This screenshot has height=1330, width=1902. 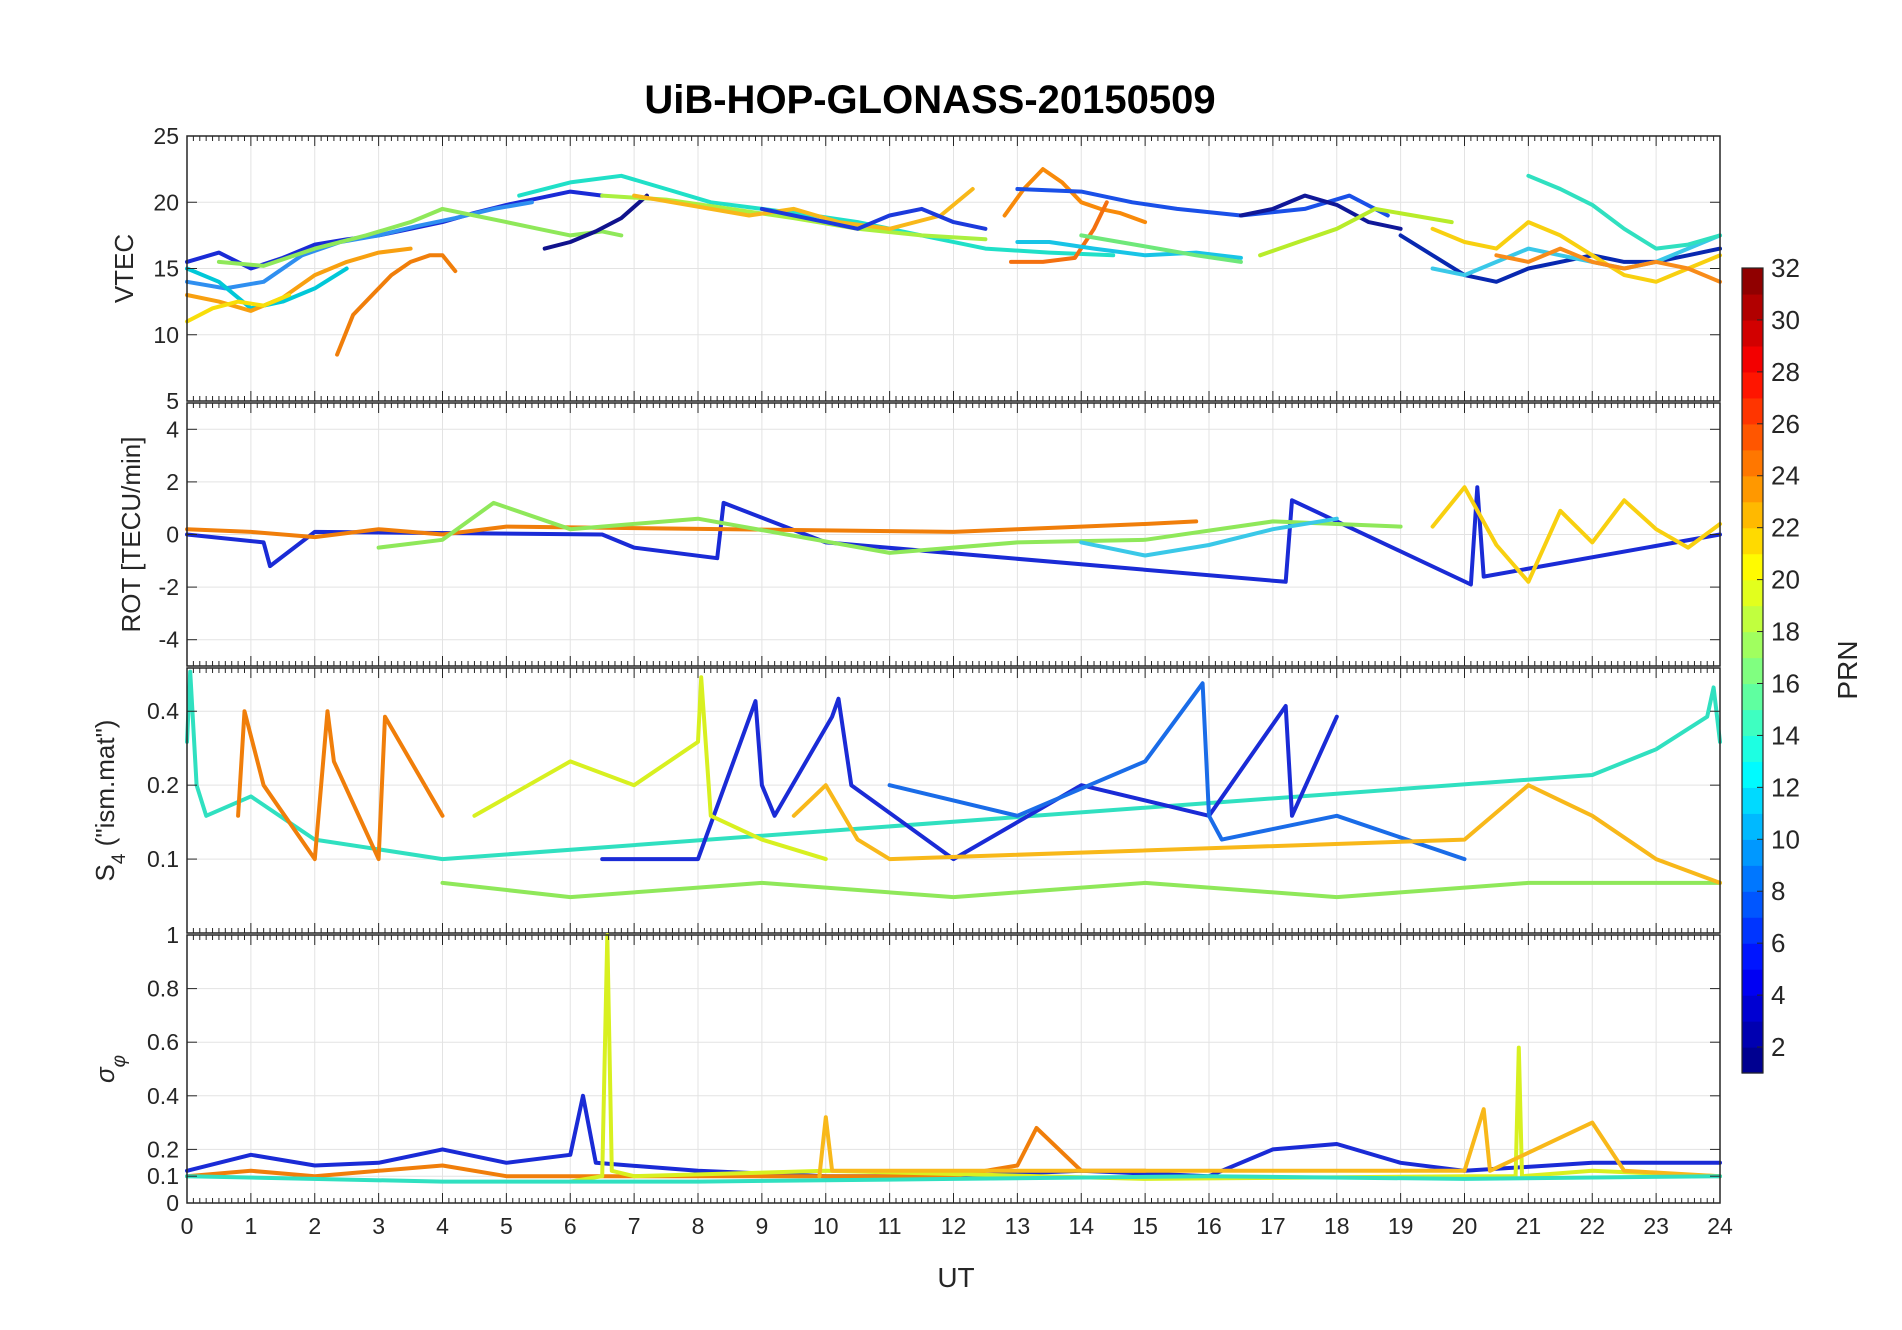 What do you see at coordinates (1785, 683) in the screenshot?
I see `colorbar-tick-label: 16` at bounding box center [1785, 683].